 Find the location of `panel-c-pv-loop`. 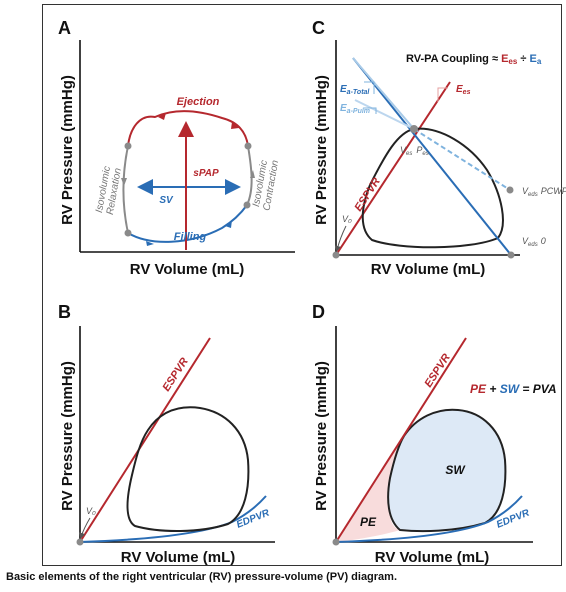

panel-c-pv-loop is located at coordinates (432, 188).